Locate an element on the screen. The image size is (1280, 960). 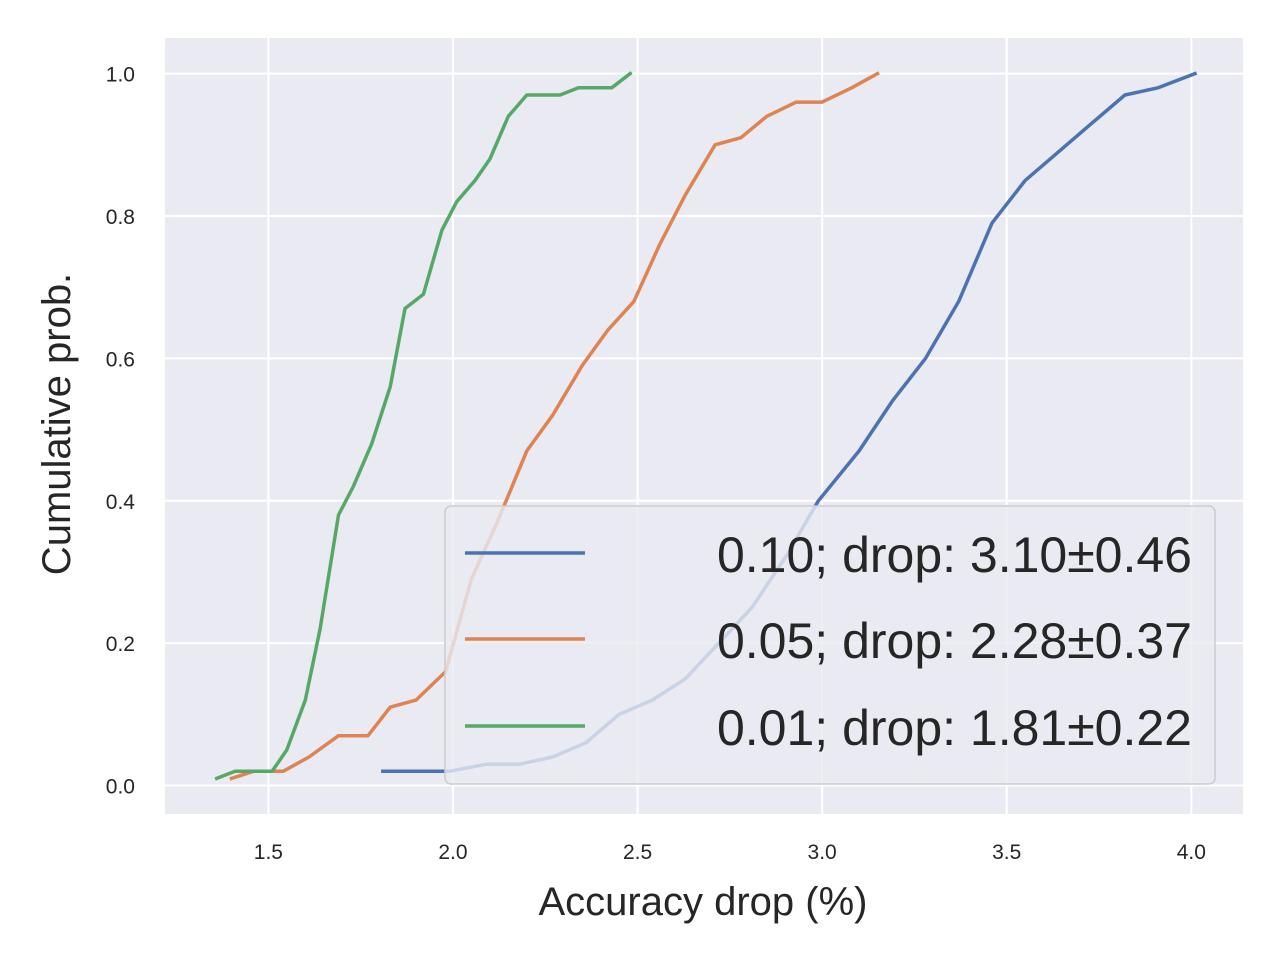
y-tick-label: 0.6 is located at coordinates (120, 359).